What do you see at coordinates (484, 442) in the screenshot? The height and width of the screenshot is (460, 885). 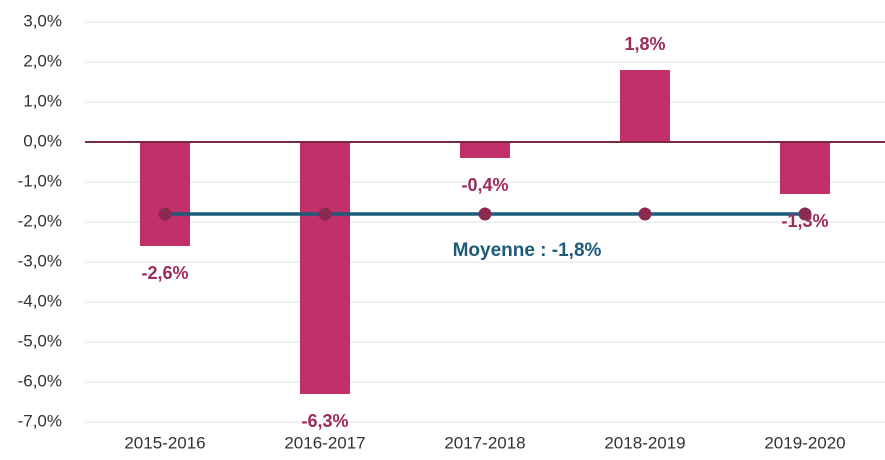 I see `x-tick-label: 2017-2018` at bounding box center [484, 442].